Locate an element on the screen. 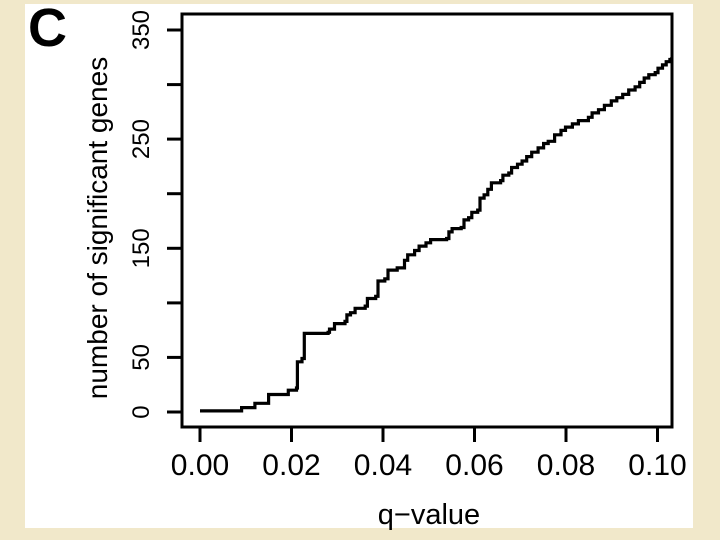 Image resolution: width=720 pixels, height=540 pixels. x-tick-label: 0.04 is located at coordinates (383, 465).